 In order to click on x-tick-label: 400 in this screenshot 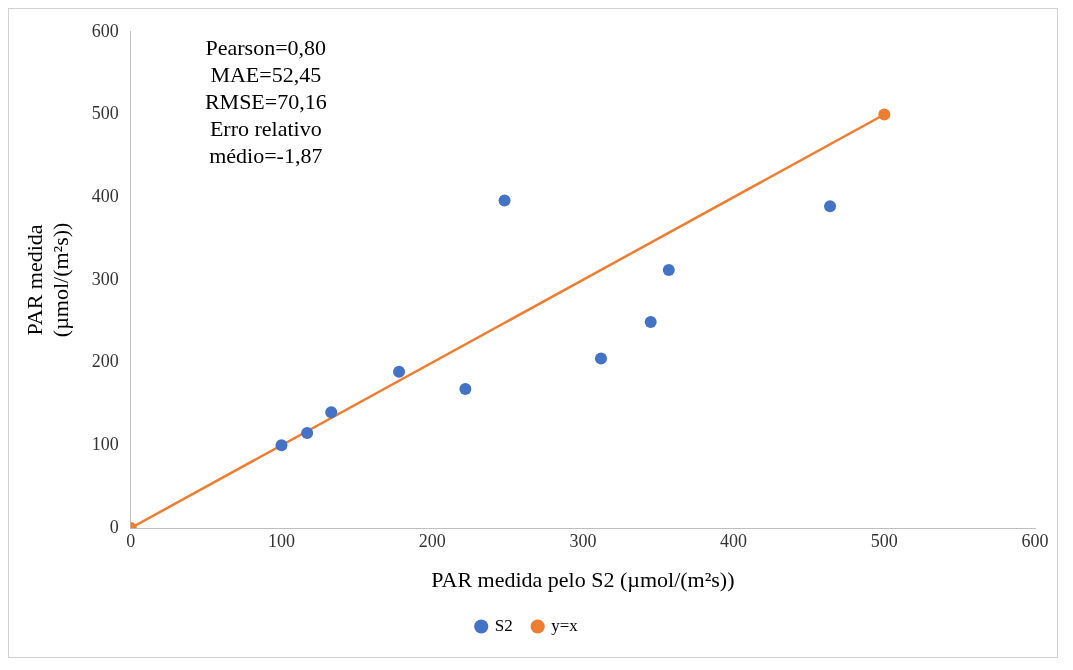, I will do `click(734, 540)`.